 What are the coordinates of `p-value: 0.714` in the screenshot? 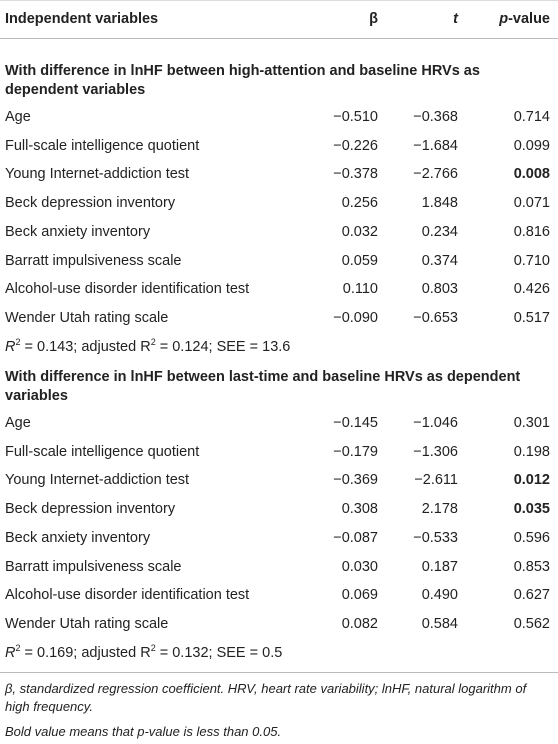 It's located at (531, 117).